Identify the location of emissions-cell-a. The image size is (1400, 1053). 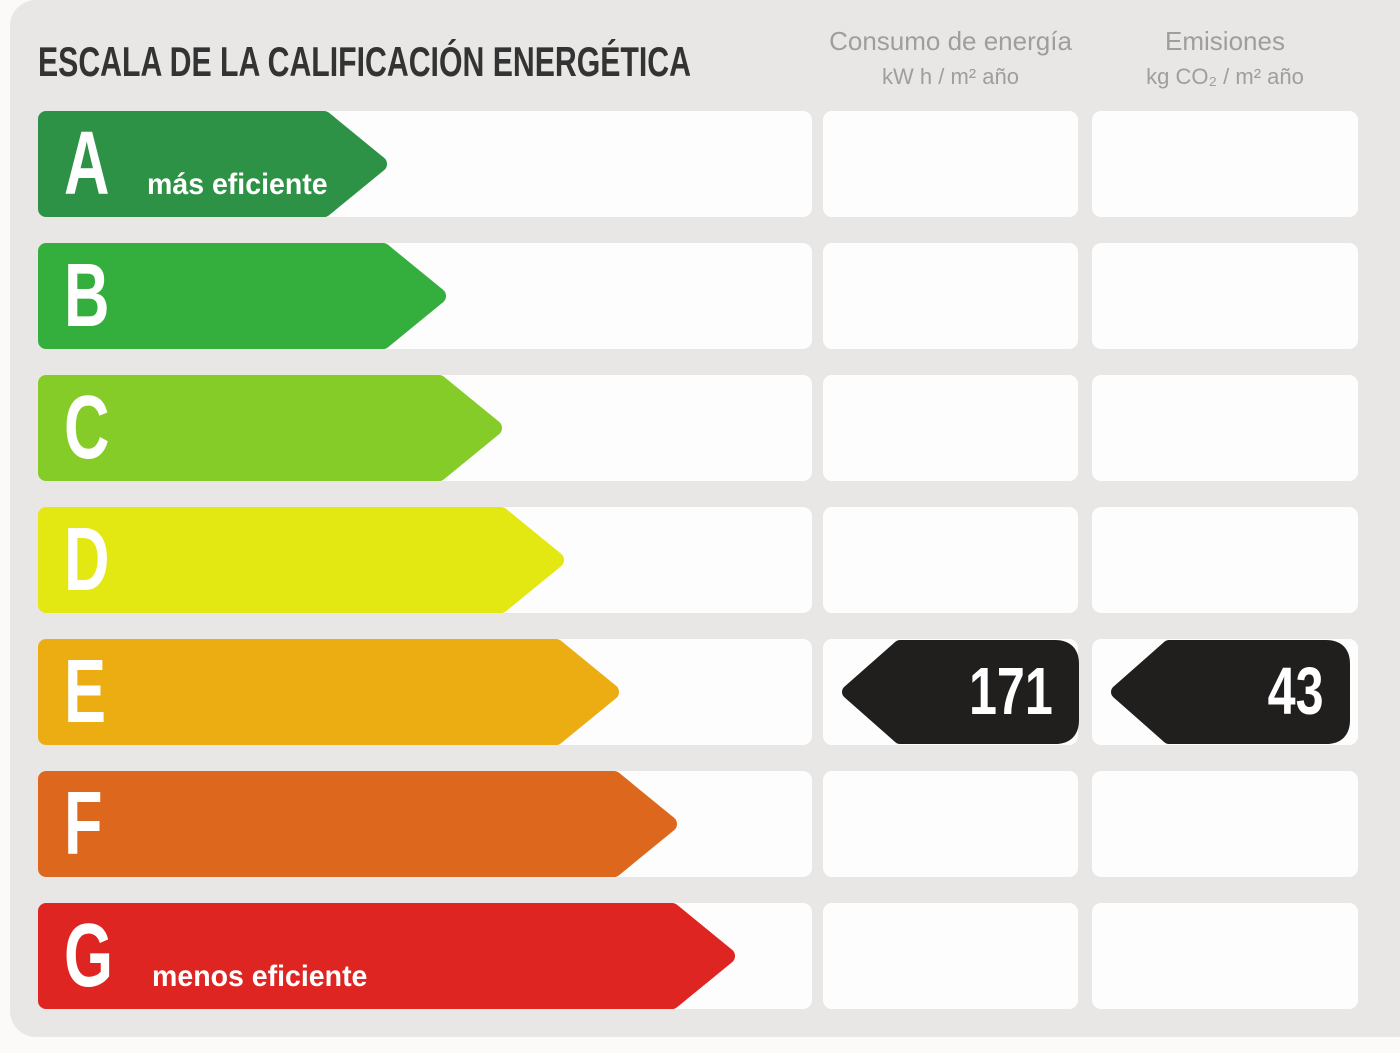
(1225, 164).